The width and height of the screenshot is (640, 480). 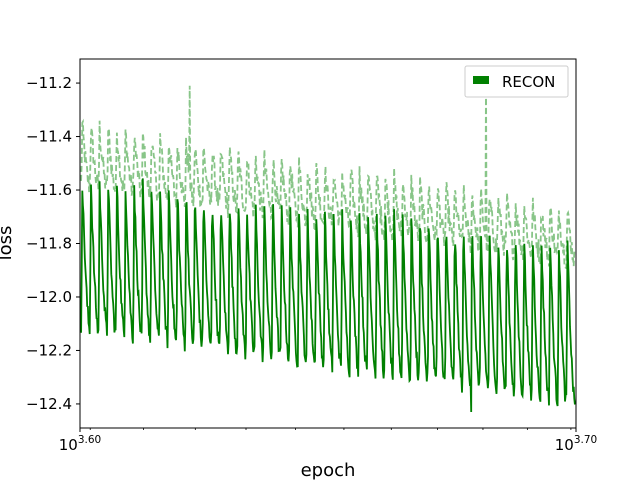 I want to click on y-tick-label: −11.8, so click(x=49, y=244).